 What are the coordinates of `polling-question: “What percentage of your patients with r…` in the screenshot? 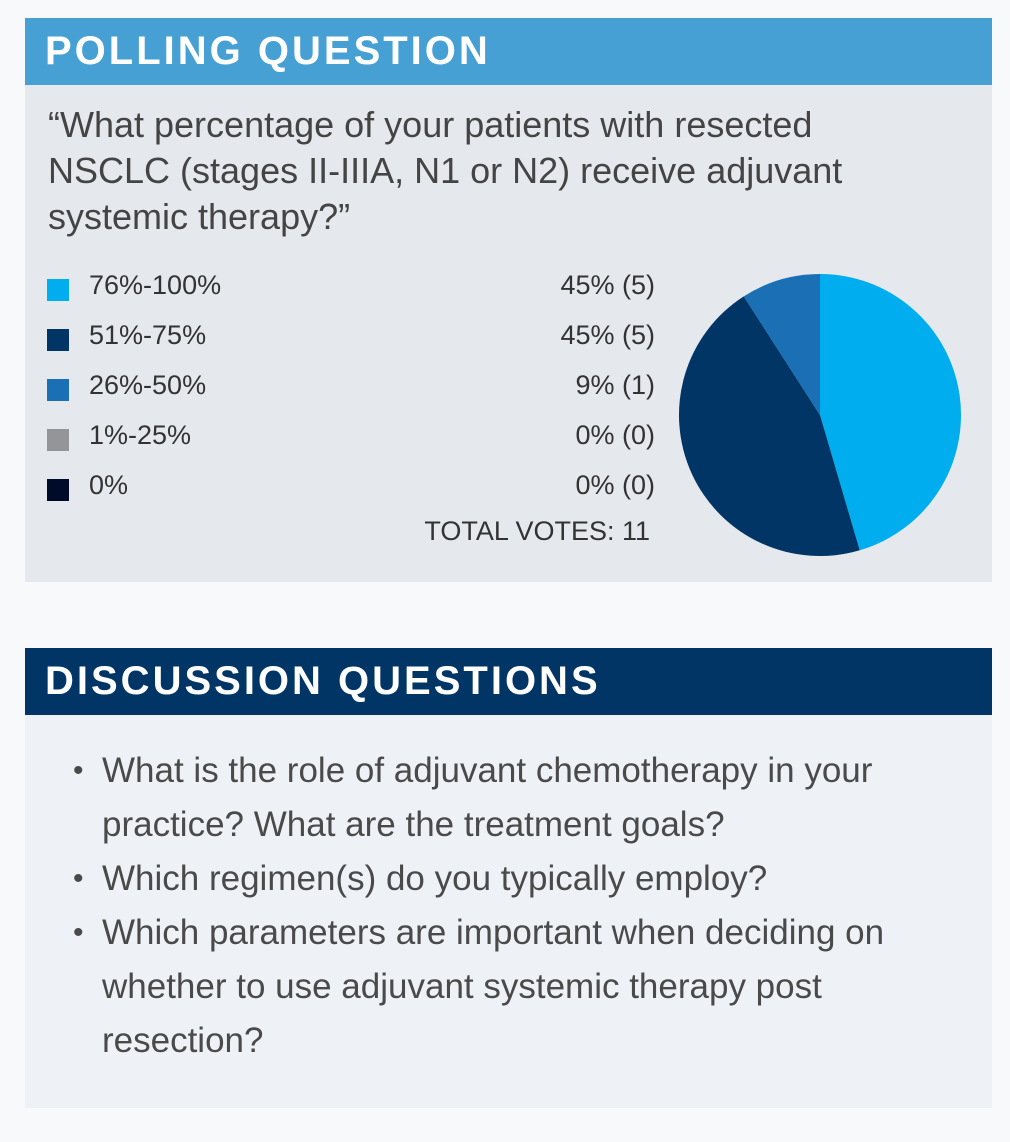 It's located at (445, 170).